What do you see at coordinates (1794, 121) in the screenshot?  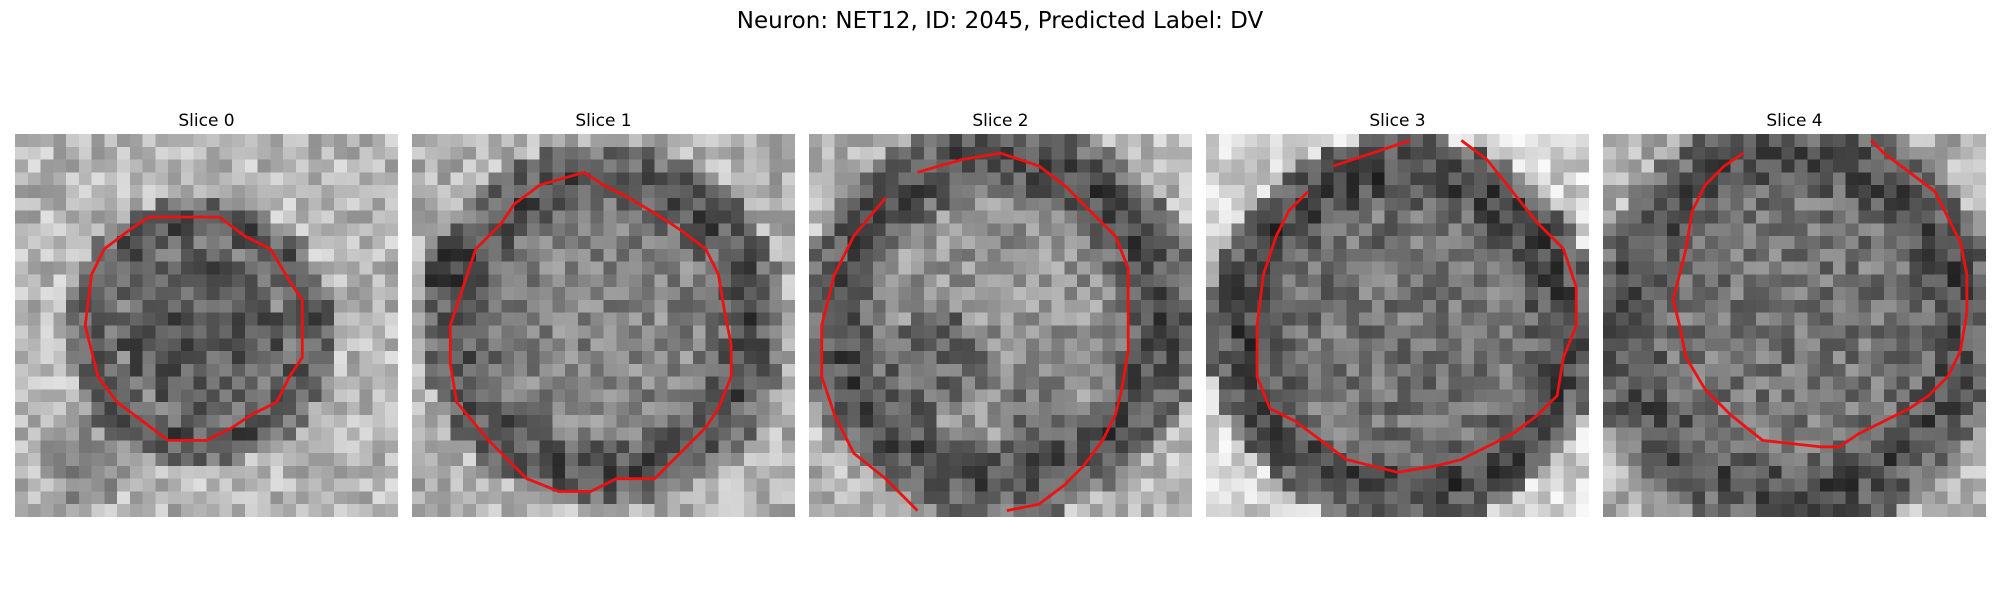 I see `slice-title-4: Slice 4` at bounding box center [1794, 121].